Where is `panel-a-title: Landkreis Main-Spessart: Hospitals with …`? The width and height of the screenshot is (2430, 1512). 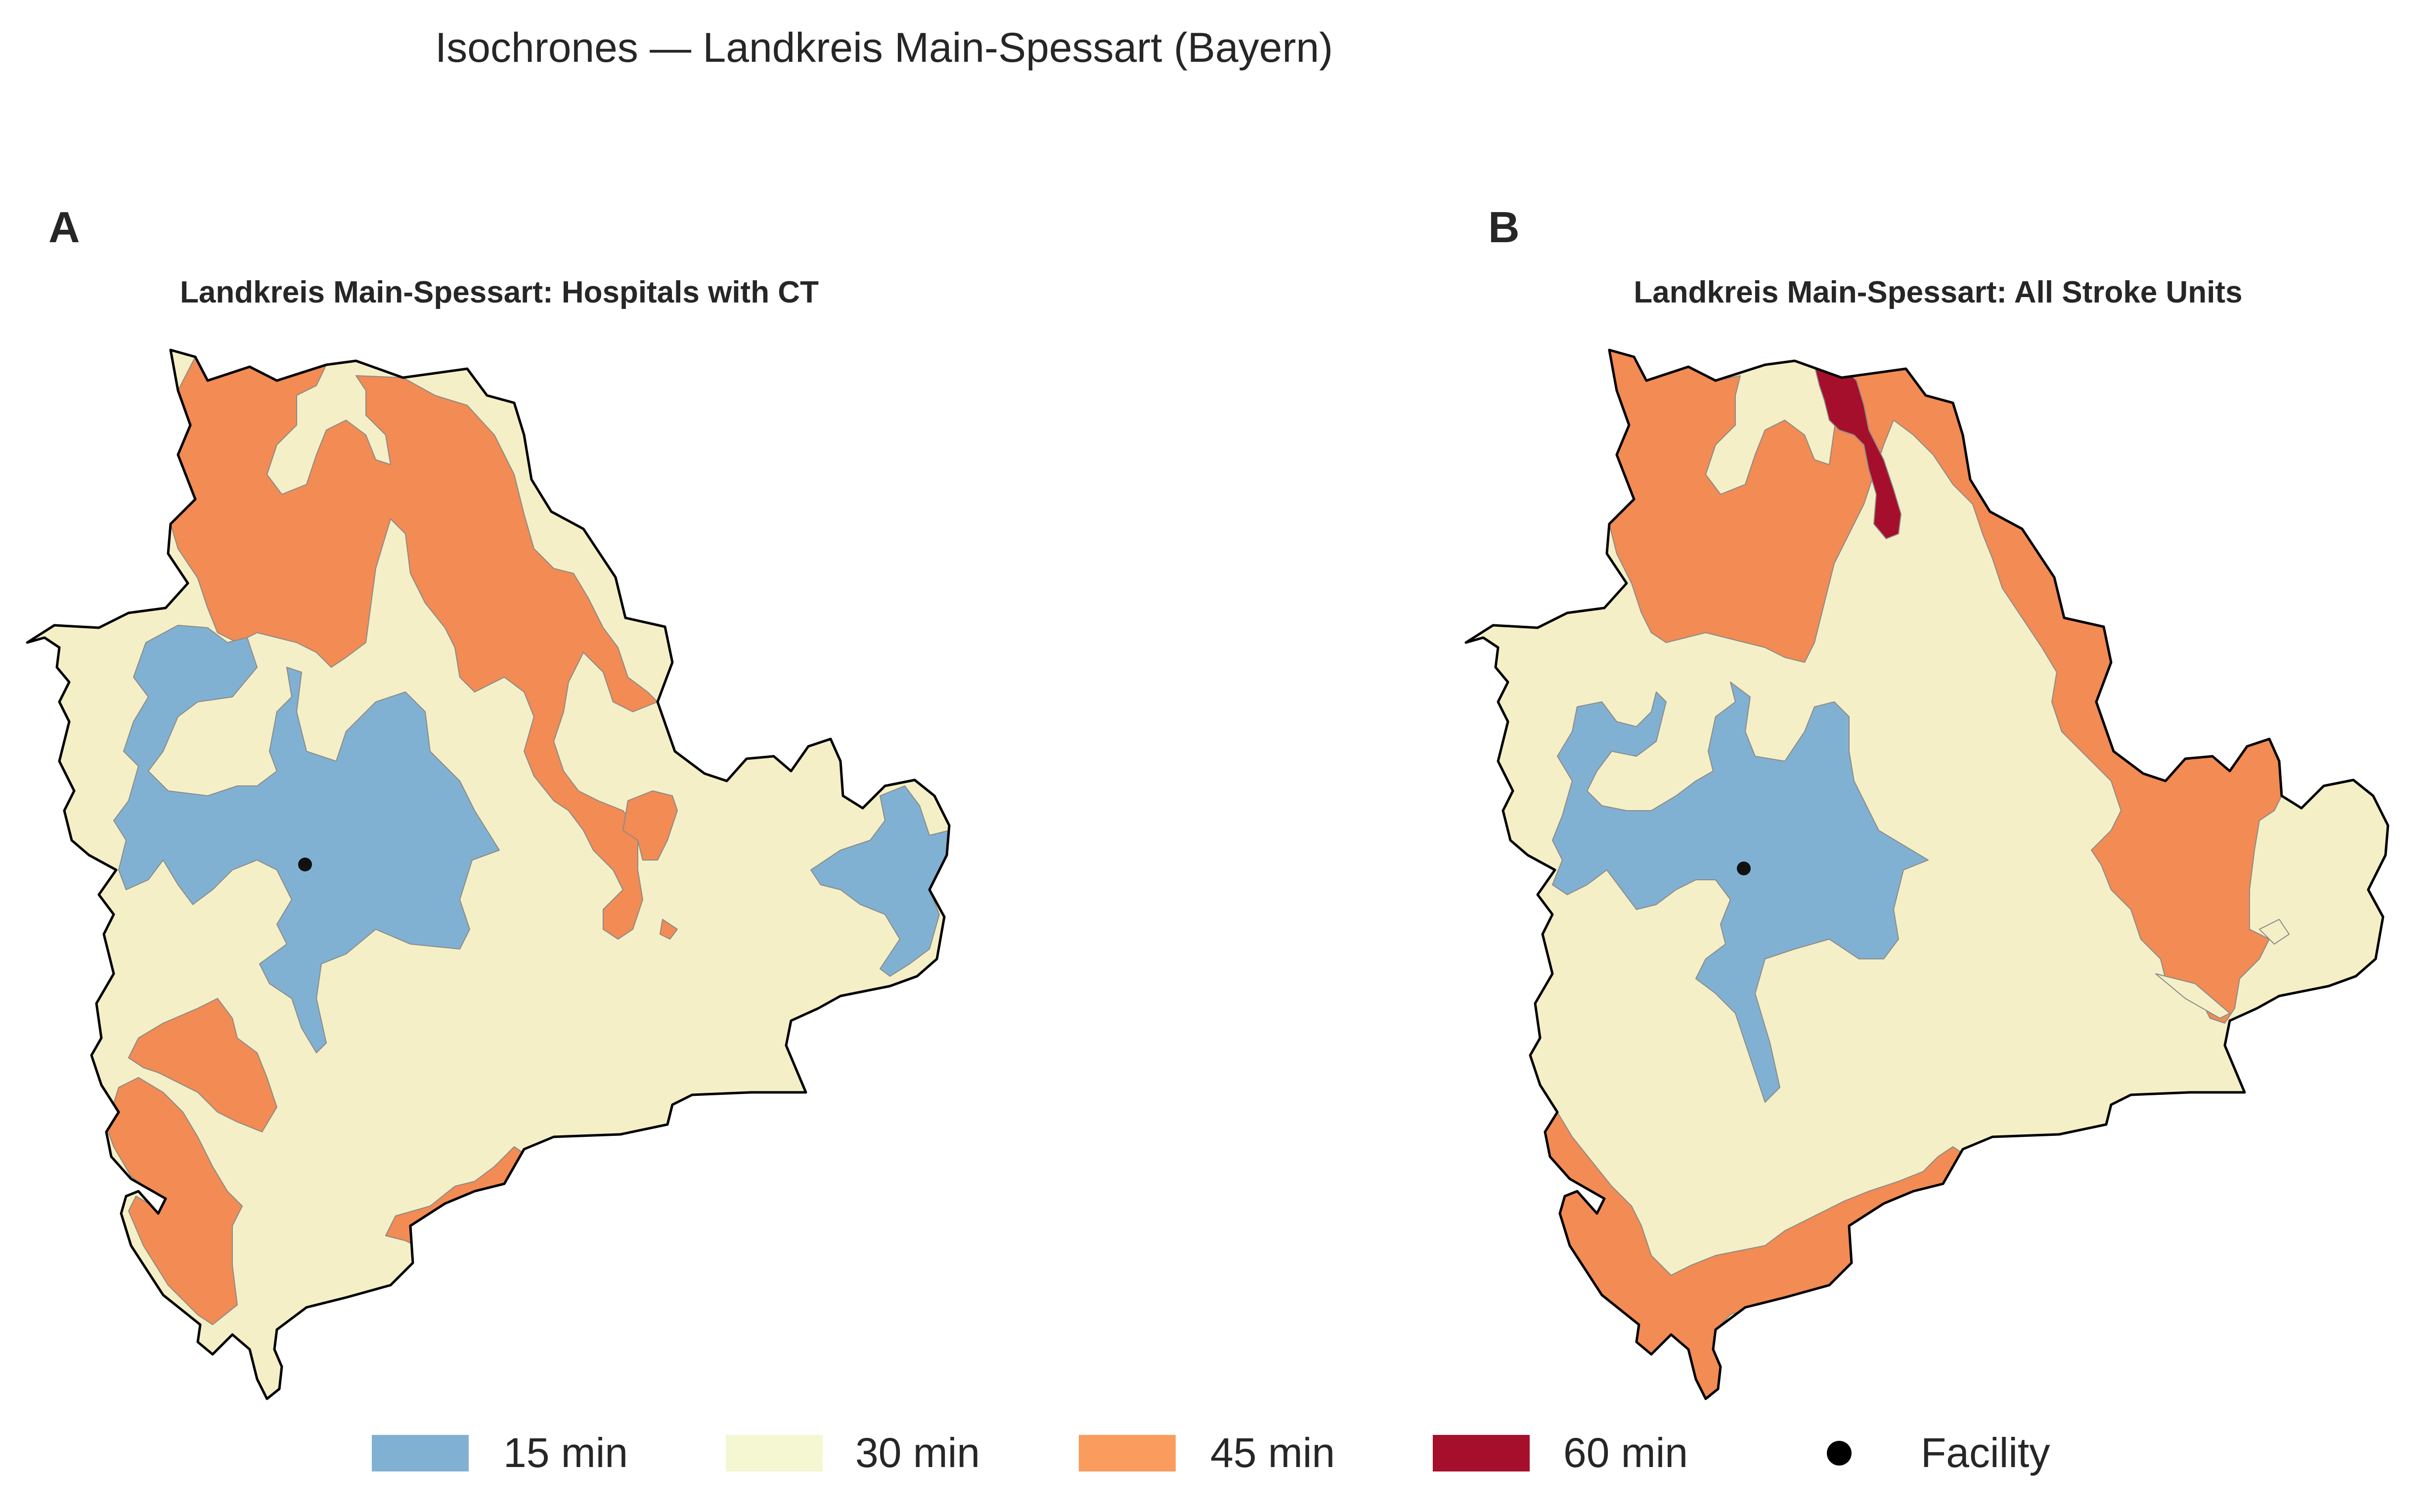
panel-a-title: Landkreis Main-Spessart: Hospitals with … is located at coordinates (499, 292).